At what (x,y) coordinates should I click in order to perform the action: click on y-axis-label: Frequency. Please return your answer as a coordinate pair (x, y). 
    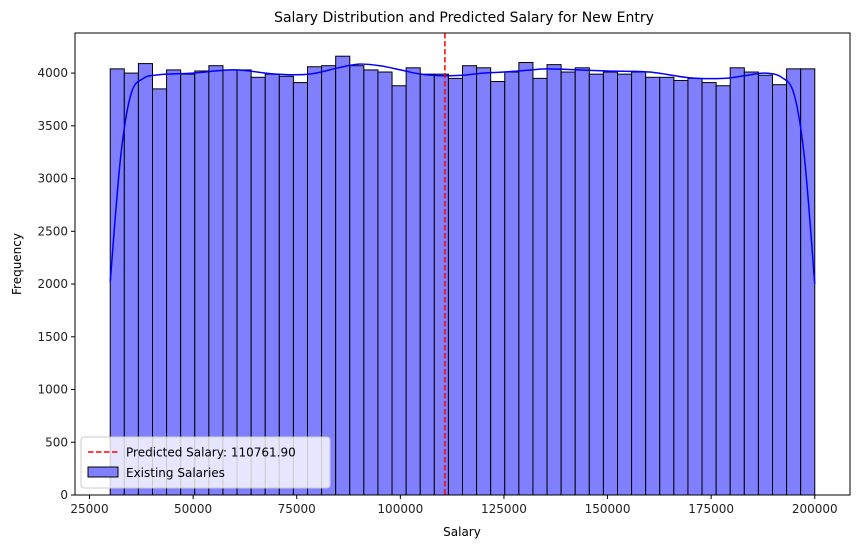
    Looking at the image, I should click on (17, 264).